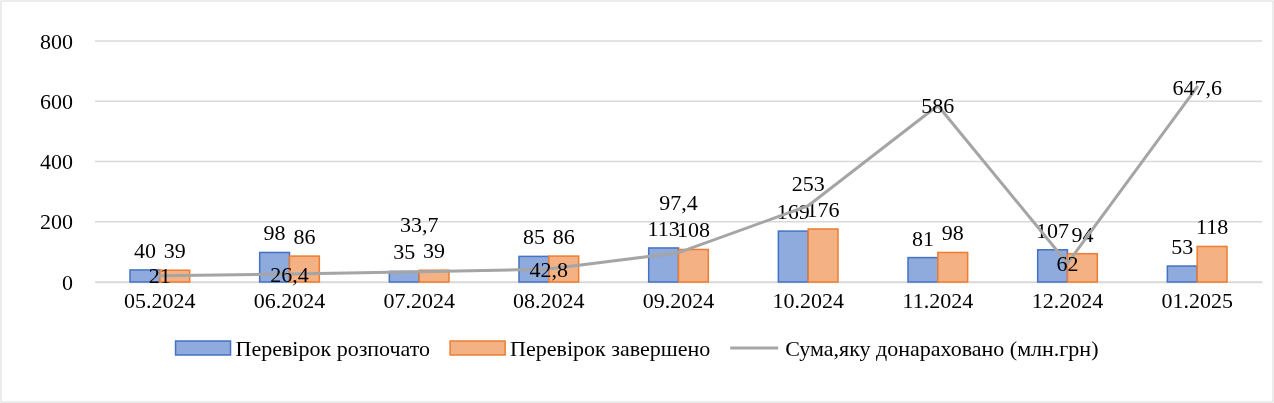 This screenshot has height=403, width=1274. I want to click on legend-label: Перевірок розпочато, so click(333, 348).